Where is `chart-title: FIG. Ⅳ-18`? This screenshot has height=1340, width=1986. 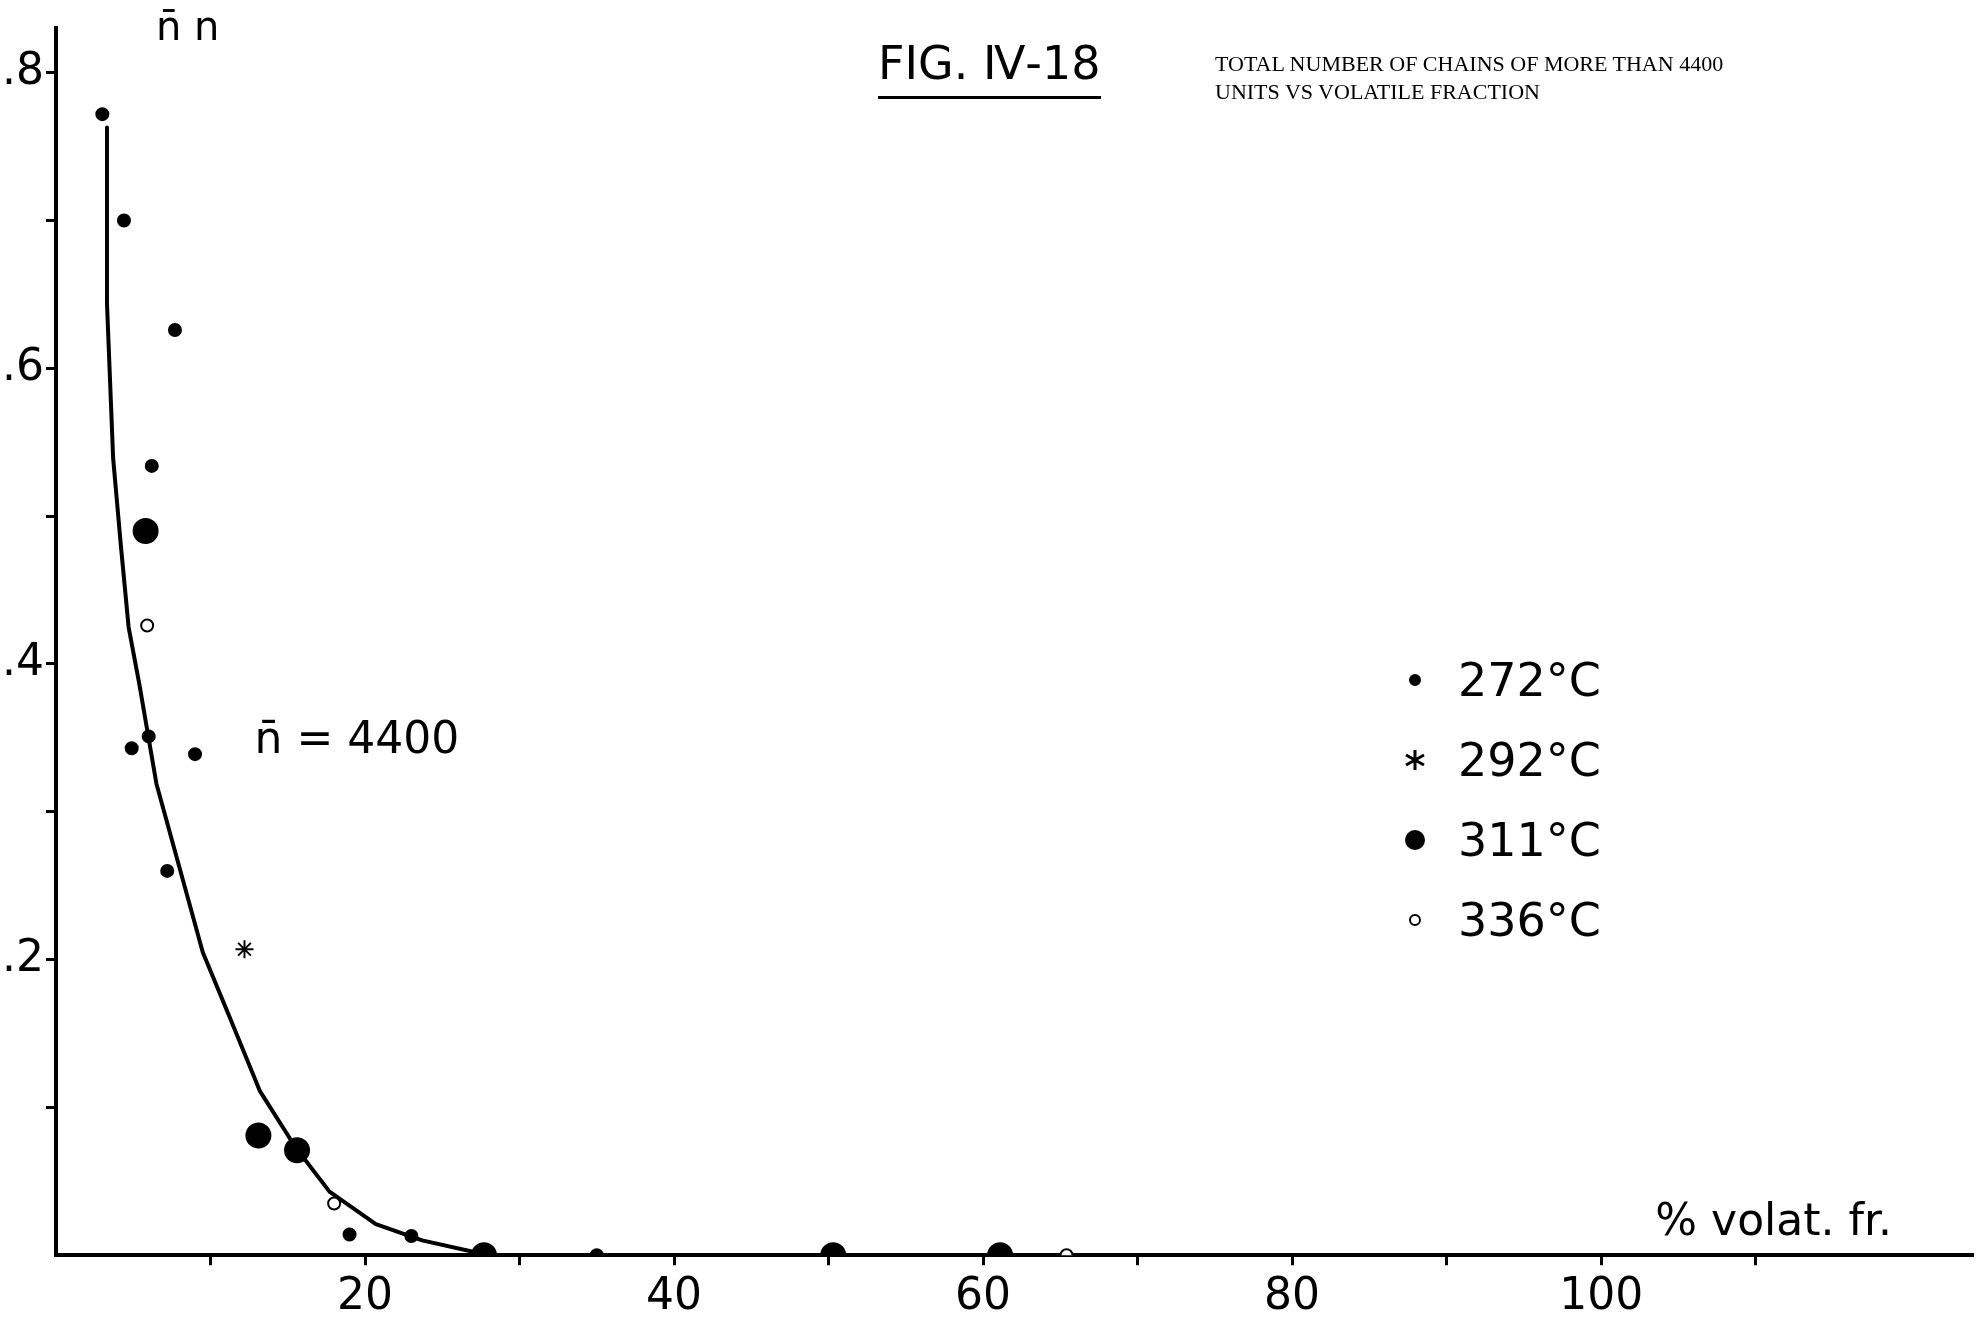
chart-title: FIG. Ⅳ-18 is located at coordinates (989, 67).